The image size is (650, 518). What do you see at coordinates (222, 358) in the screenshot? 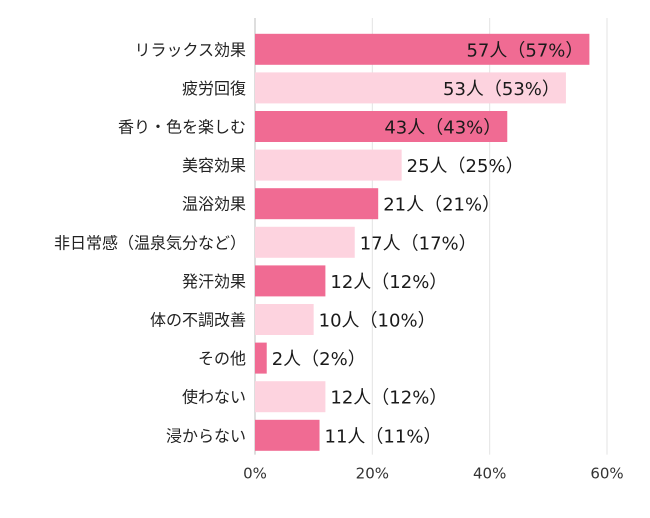
I see `category-label: その他` at bounding box center [222, 358].